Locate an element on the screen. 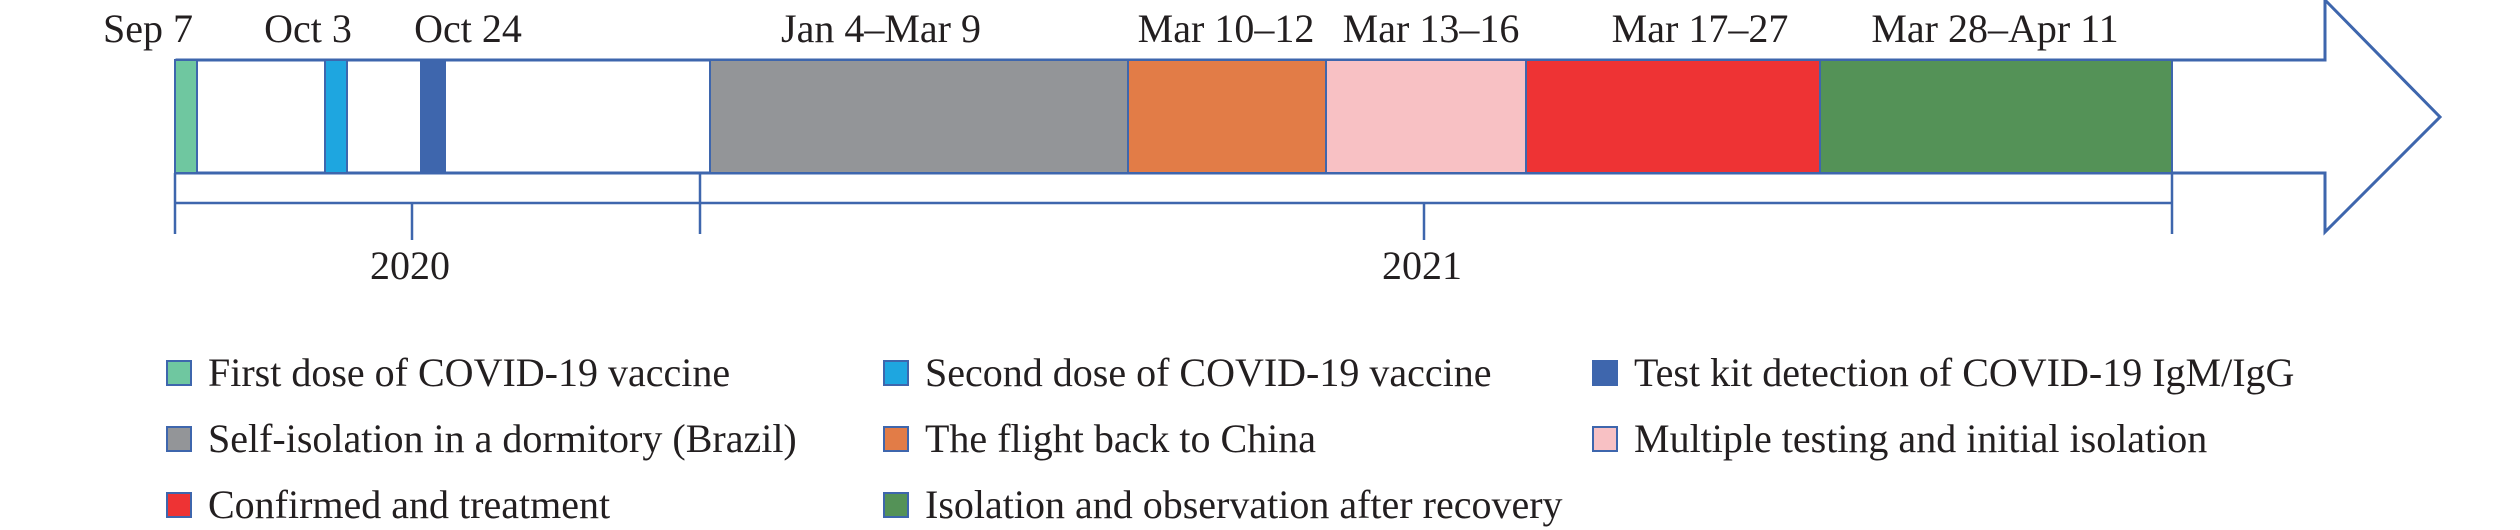  legend-item-first-dose: First dose of COVID-19 vaccine is located at coordinates (448, 373).